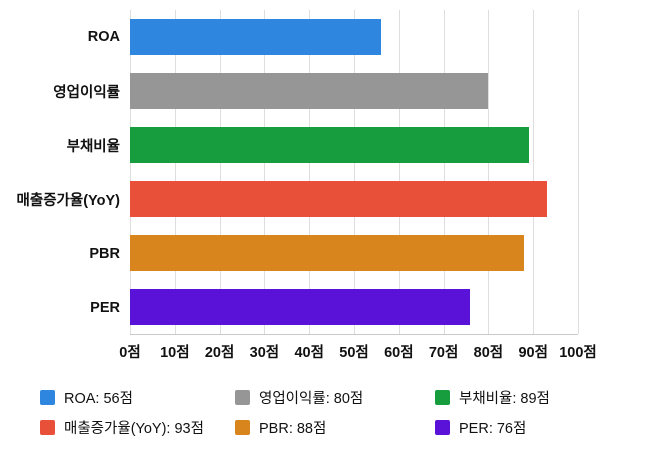 The width and height of the screenshot is (650, 450). I want to click on legend-item-3: 매출증가율(YoY): 93점, so click(137, 427).